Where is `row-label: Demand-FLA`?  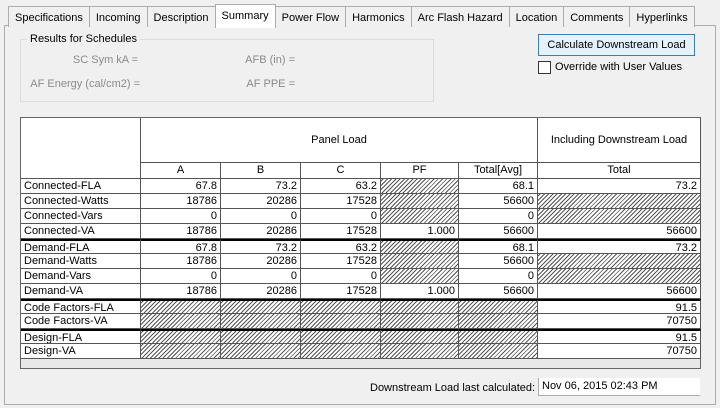 row-label: Demand-FLA is located at coordinates (81, 246).